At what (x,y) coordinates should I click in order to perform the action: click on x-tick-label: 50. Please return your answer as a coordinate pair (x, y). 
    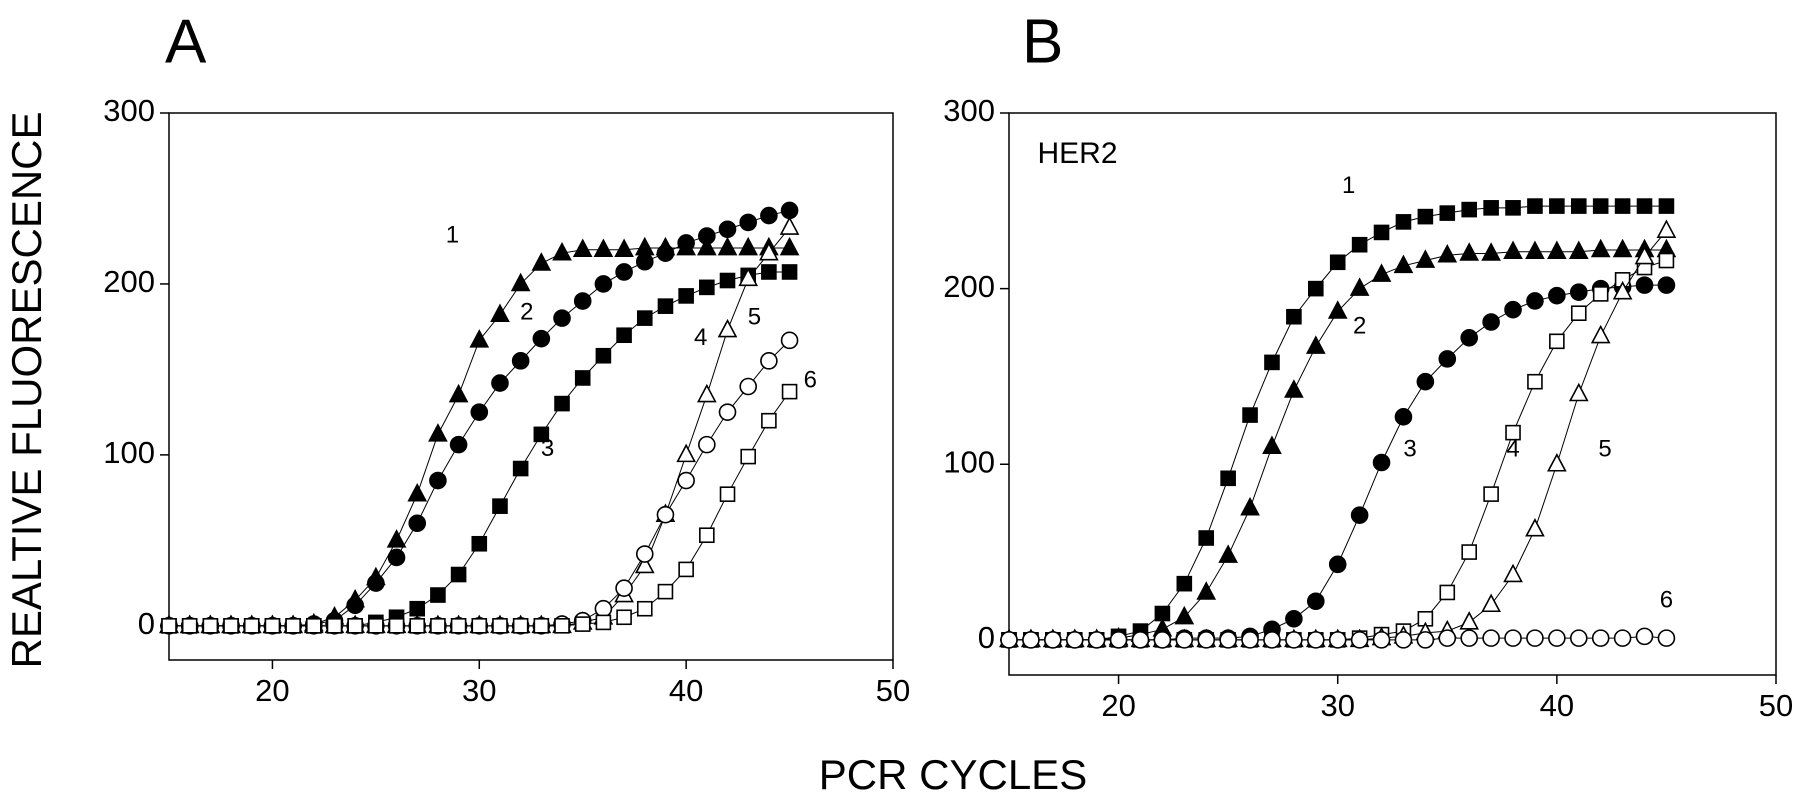
    Looking at the image, I should click on (1776, 705).